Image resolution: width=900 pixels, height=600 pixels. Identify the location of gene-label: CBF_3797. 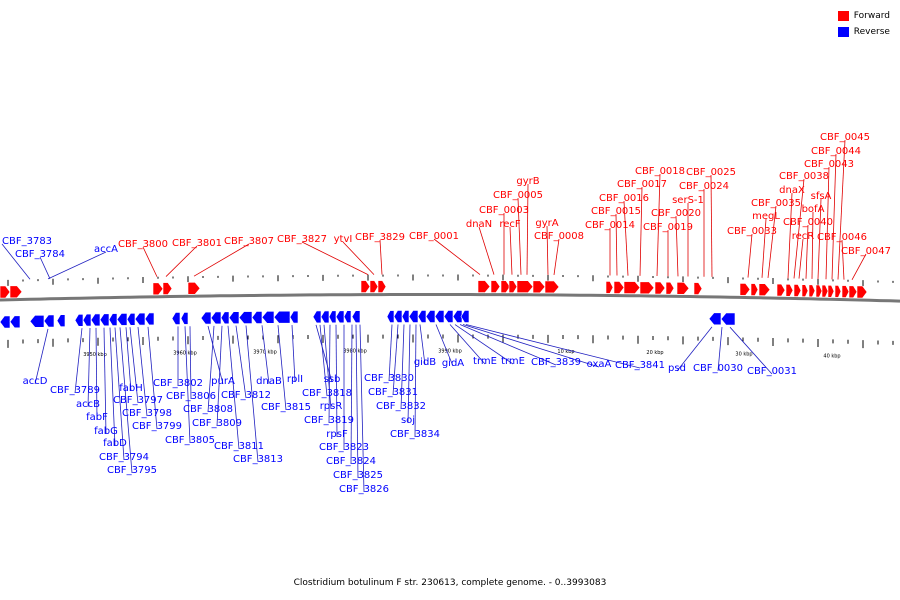
(138, 400).